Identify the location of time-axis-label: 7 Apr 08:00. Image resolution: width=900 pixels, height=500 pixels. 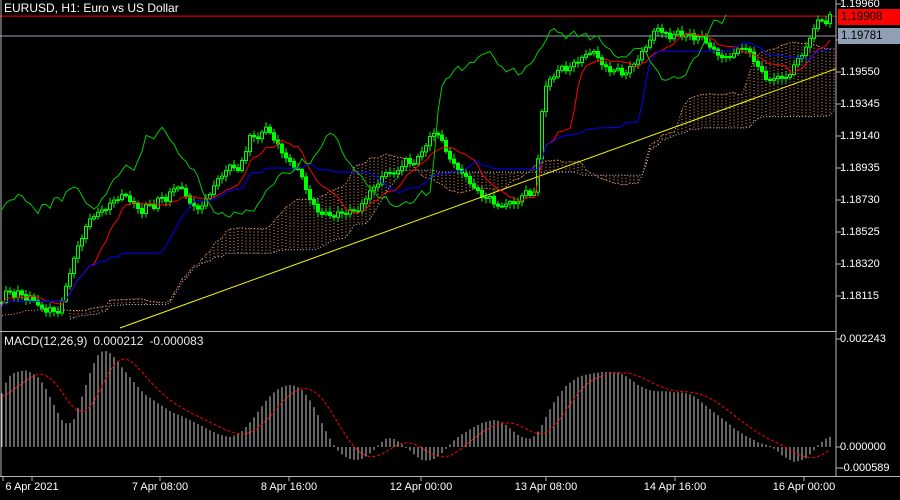
(160, 487).